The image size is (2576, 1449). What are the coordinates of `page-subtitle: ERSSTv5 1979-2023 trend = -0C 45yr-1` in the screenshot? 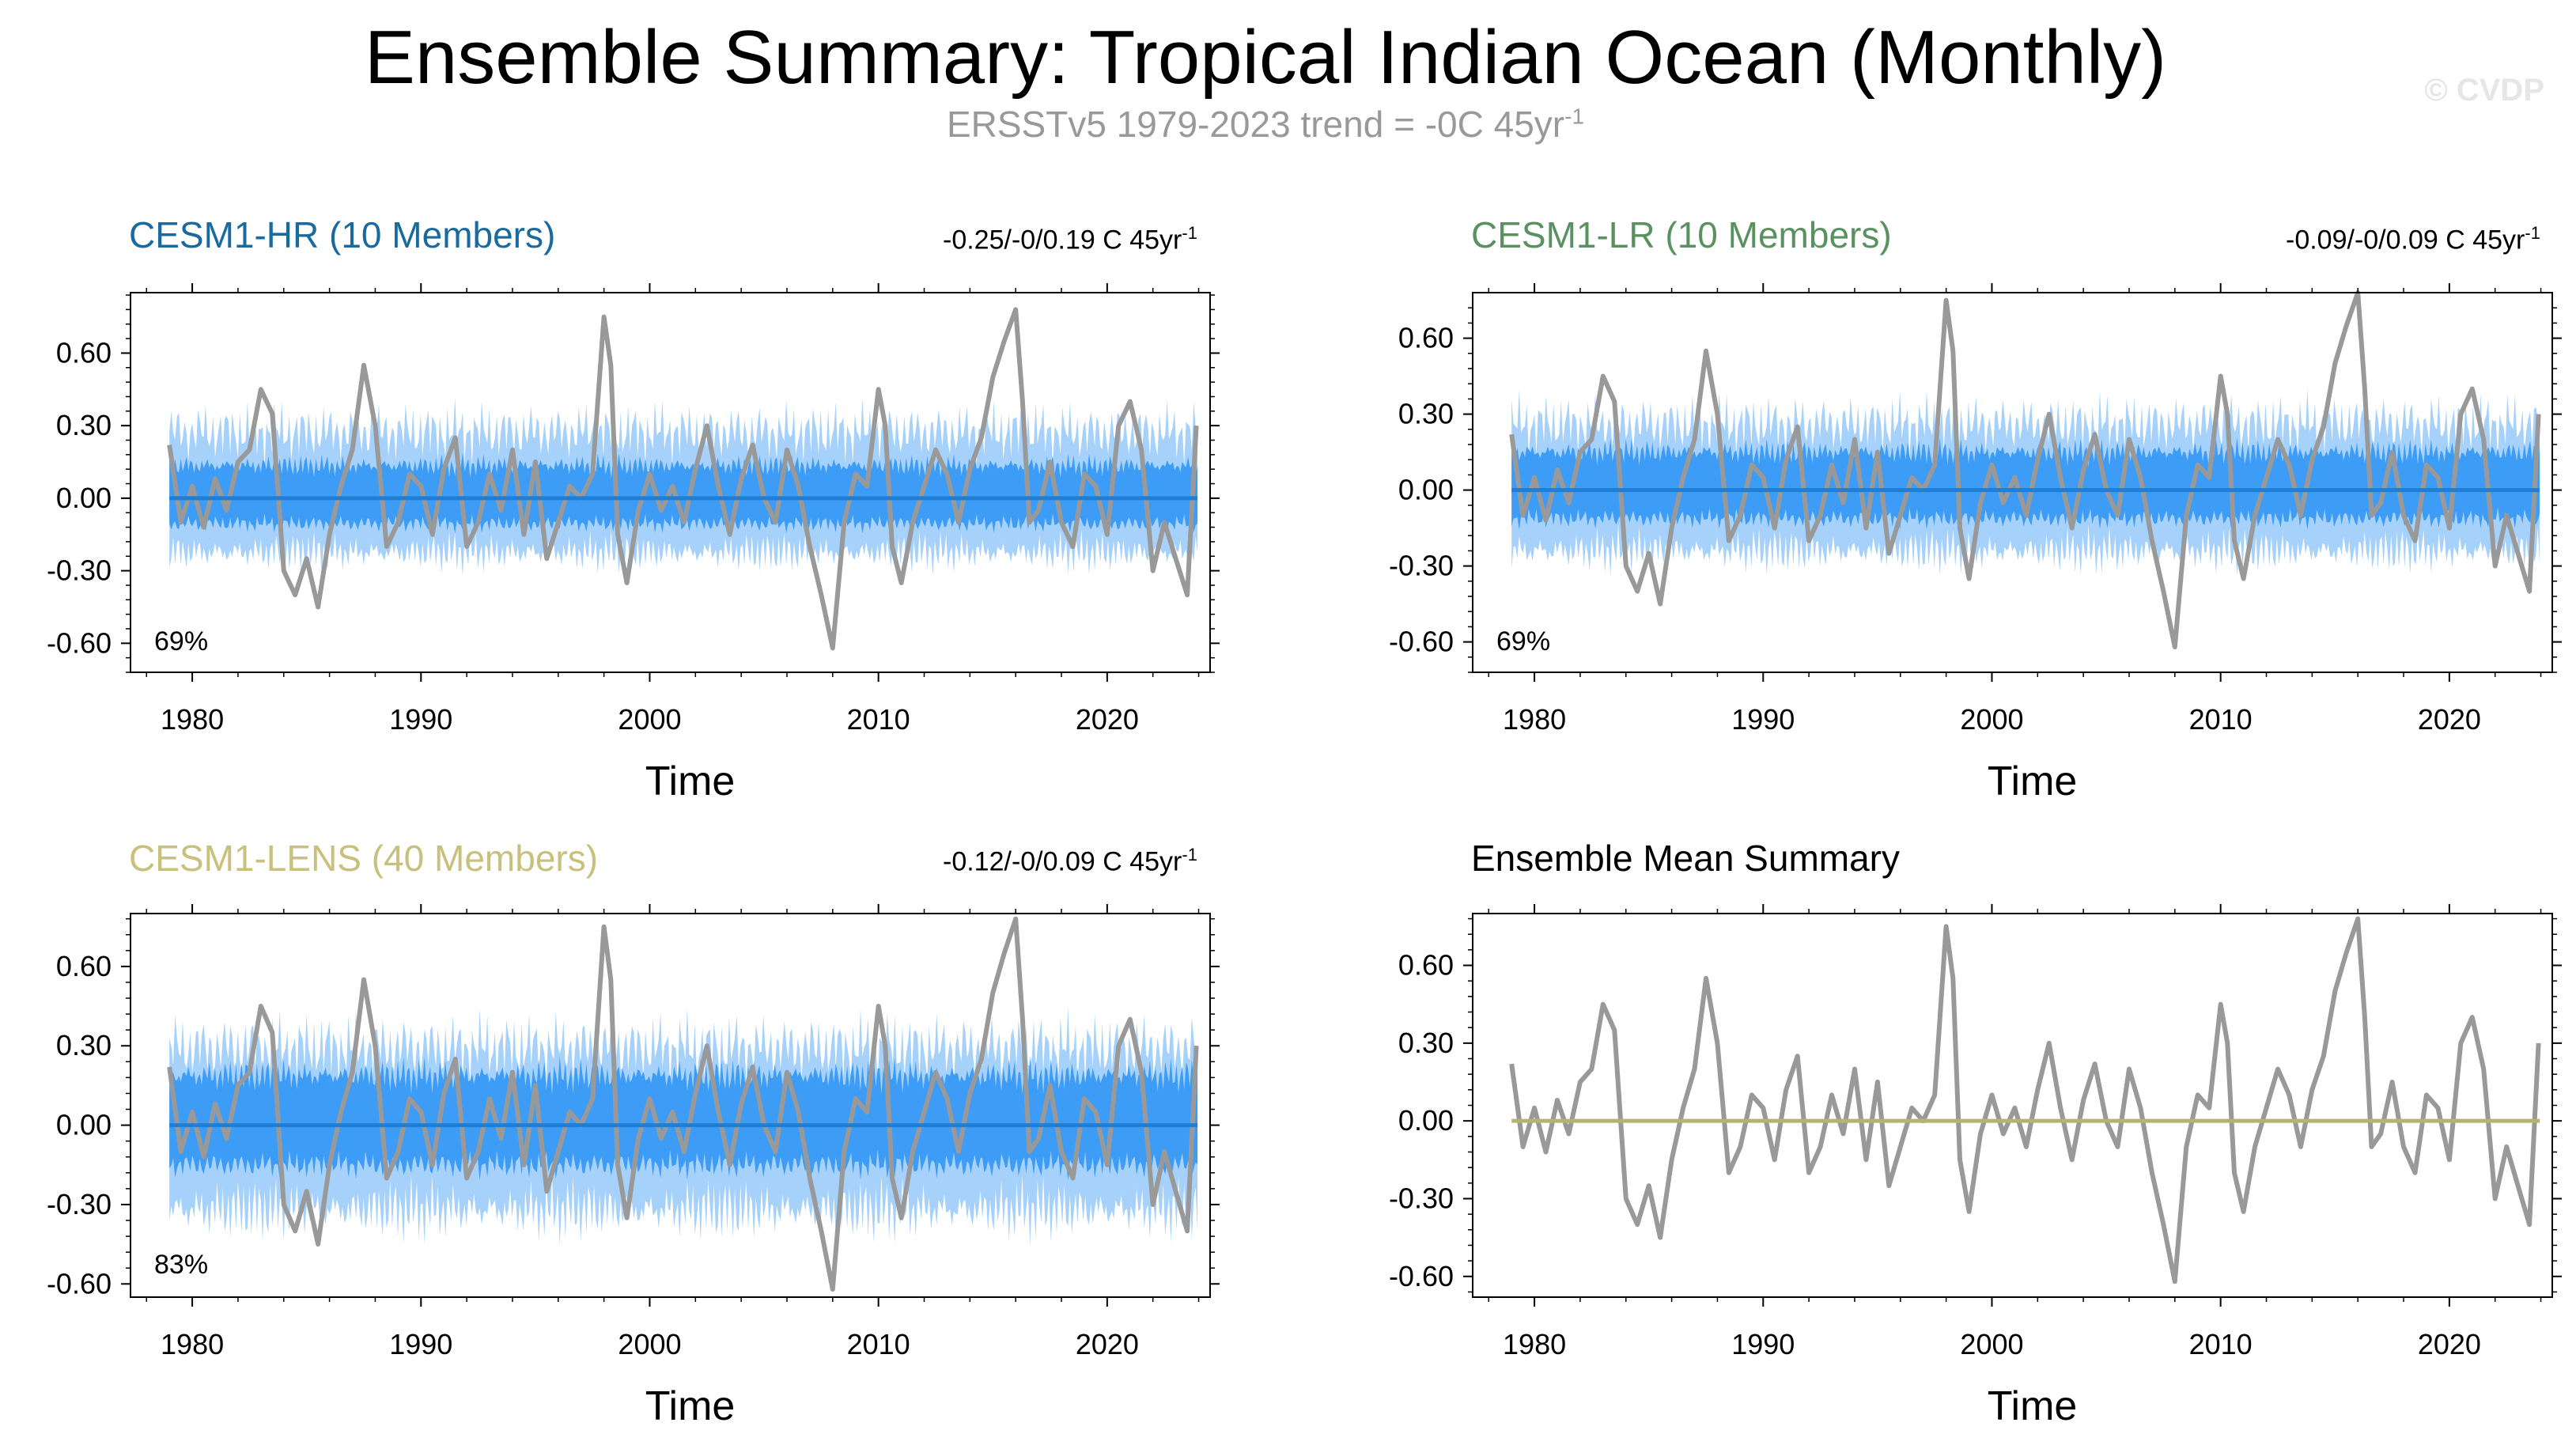 It's located at (1265, 125).